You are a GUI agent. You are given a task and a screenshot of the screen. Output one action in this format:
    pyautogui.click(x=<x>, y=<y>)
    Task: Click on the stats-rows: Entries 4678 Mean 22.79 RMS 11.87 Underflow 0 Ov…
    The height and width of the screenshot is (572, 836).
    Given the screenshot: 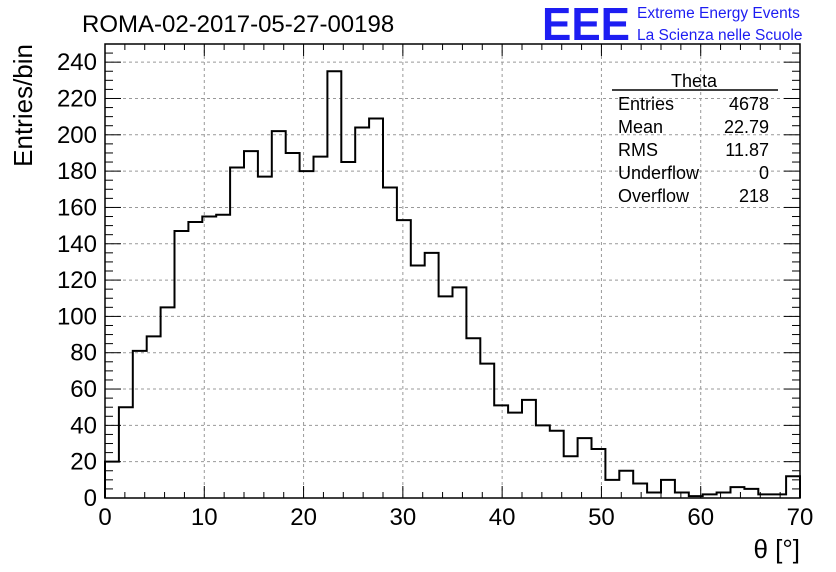 What is the action you would take?
    pyautogui.click(x=693, y=150)
    